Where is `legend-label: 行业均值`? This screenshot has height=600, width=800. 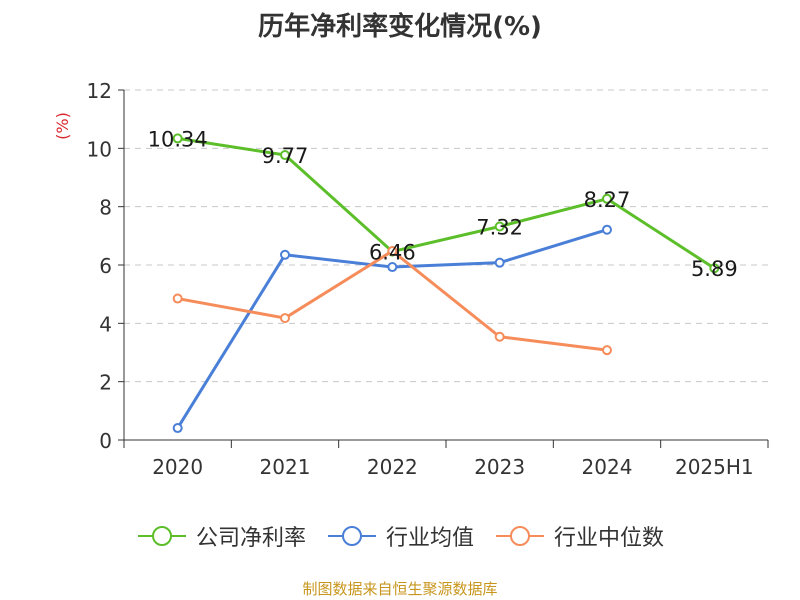
legend-label: 行业均值 is located at coordinates (429, 538).